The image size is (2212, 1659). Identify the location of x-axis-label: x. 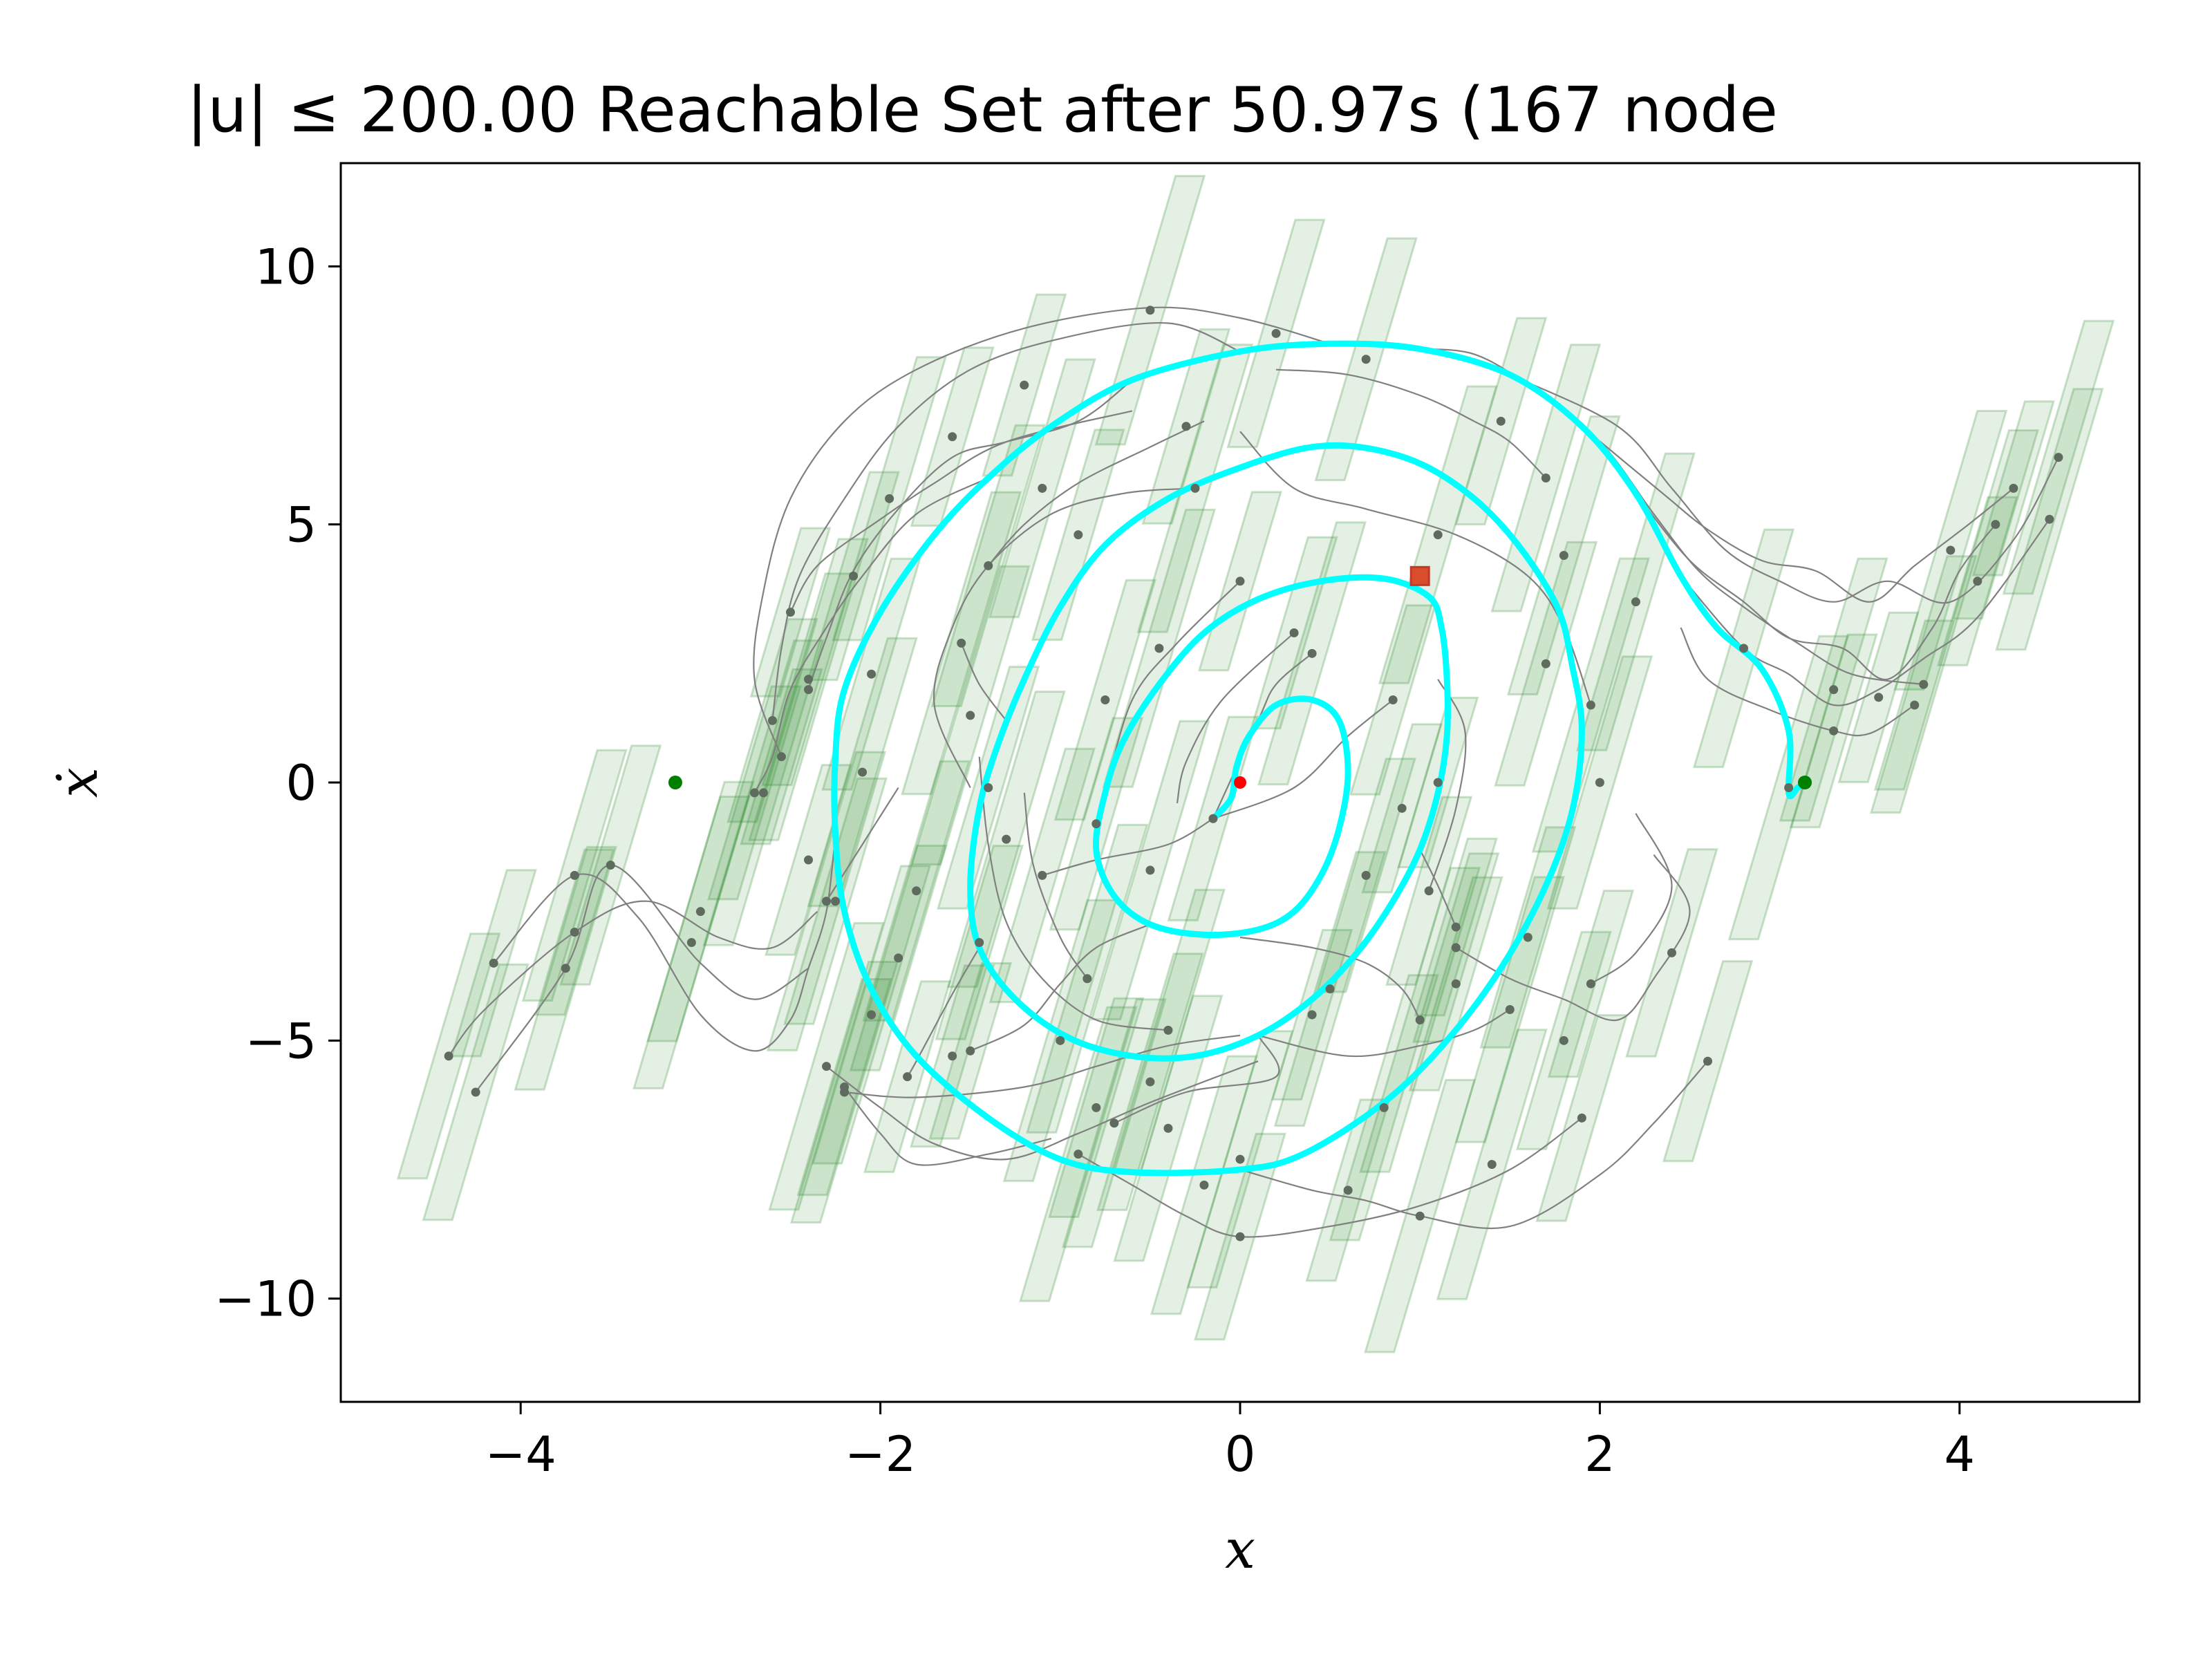
(1240, 1550).